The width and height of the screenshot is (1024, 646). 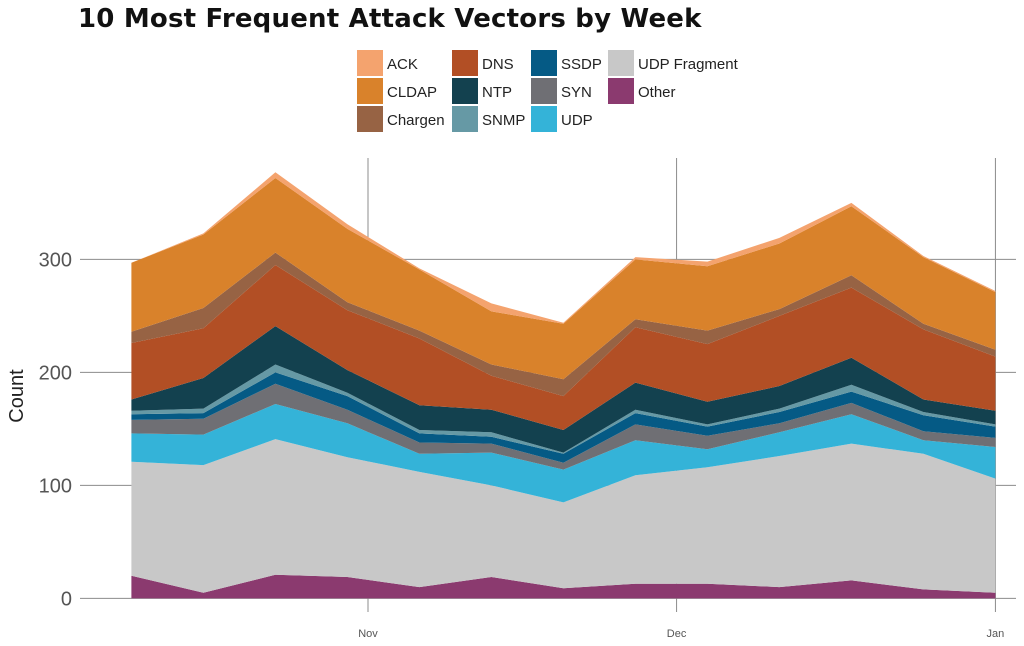 I want to click on y-tick-label-300: 300, so click(x=55, y=260).